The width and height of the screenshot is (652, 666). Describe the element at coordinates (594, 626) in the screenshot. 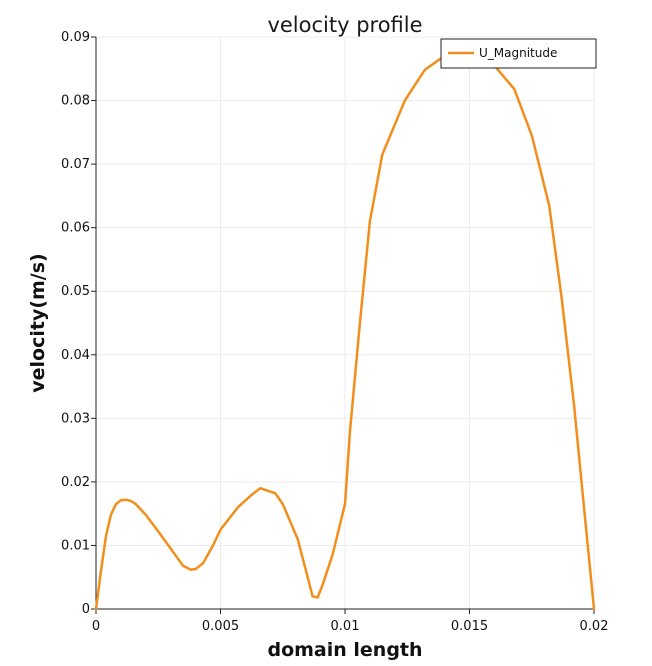

I see `x-tick-label-4: 0.02` at that location.